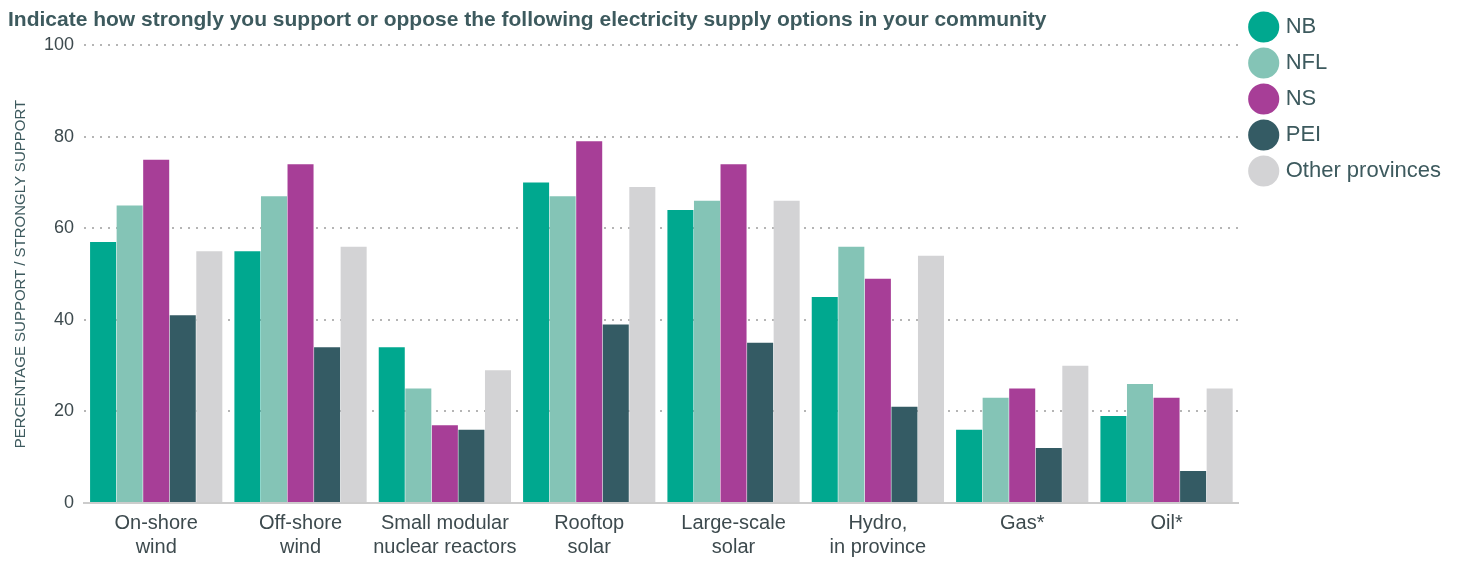  What do you see at coordinates (69, 501) in the screenshot?
I see `y-tick-label: 0` at bounding box center [69, 501].